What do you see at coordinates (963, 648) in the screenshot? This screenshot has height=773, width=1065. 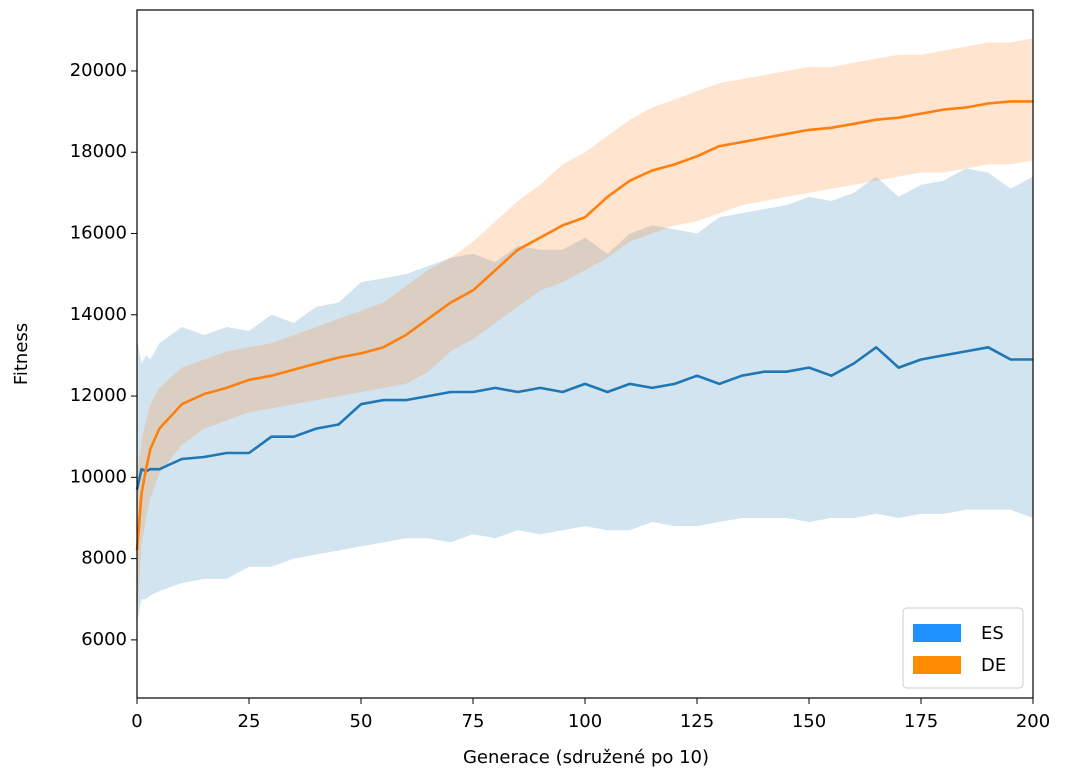 I see `legend-box` at bounding box center [963, 648].